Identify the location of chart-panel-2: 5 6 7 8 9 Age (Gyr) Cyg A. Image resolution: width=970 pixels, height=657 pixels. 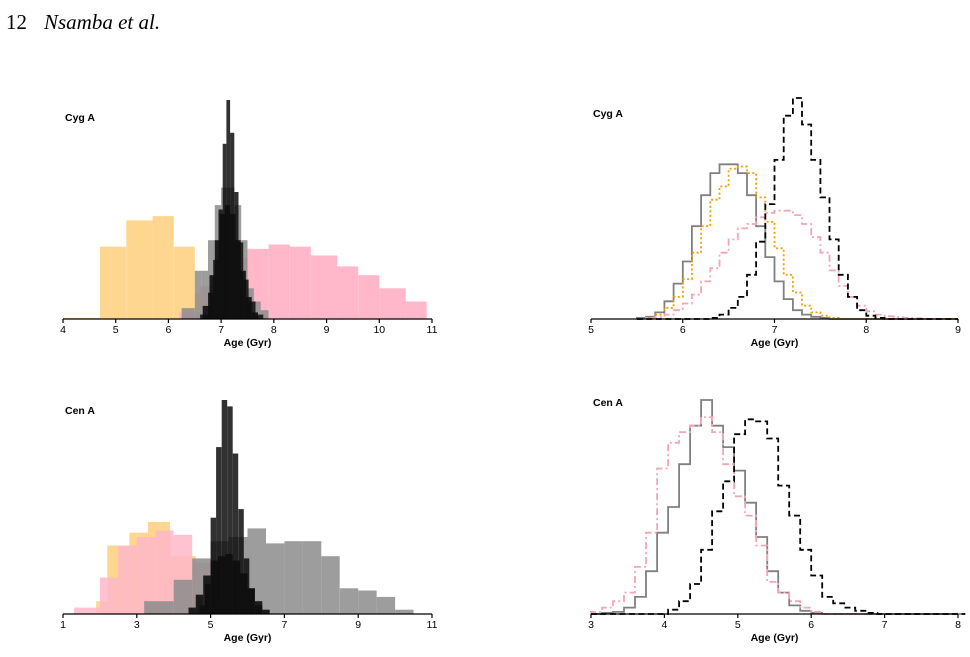
(774, 223).